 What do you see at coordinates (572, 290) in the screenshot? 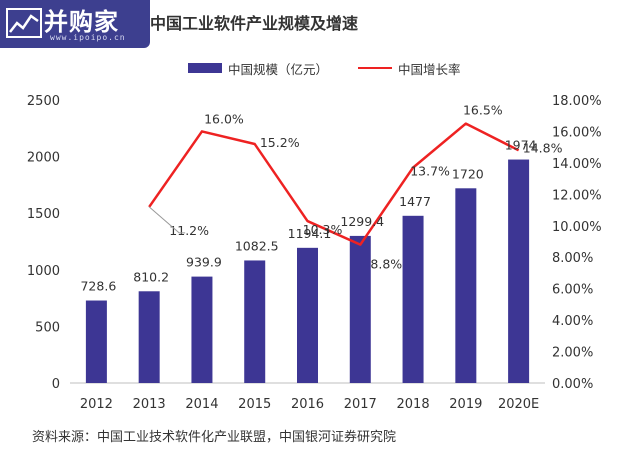
I see `y-right-tick-label: 6.00%` at bounding box center [572, 290].